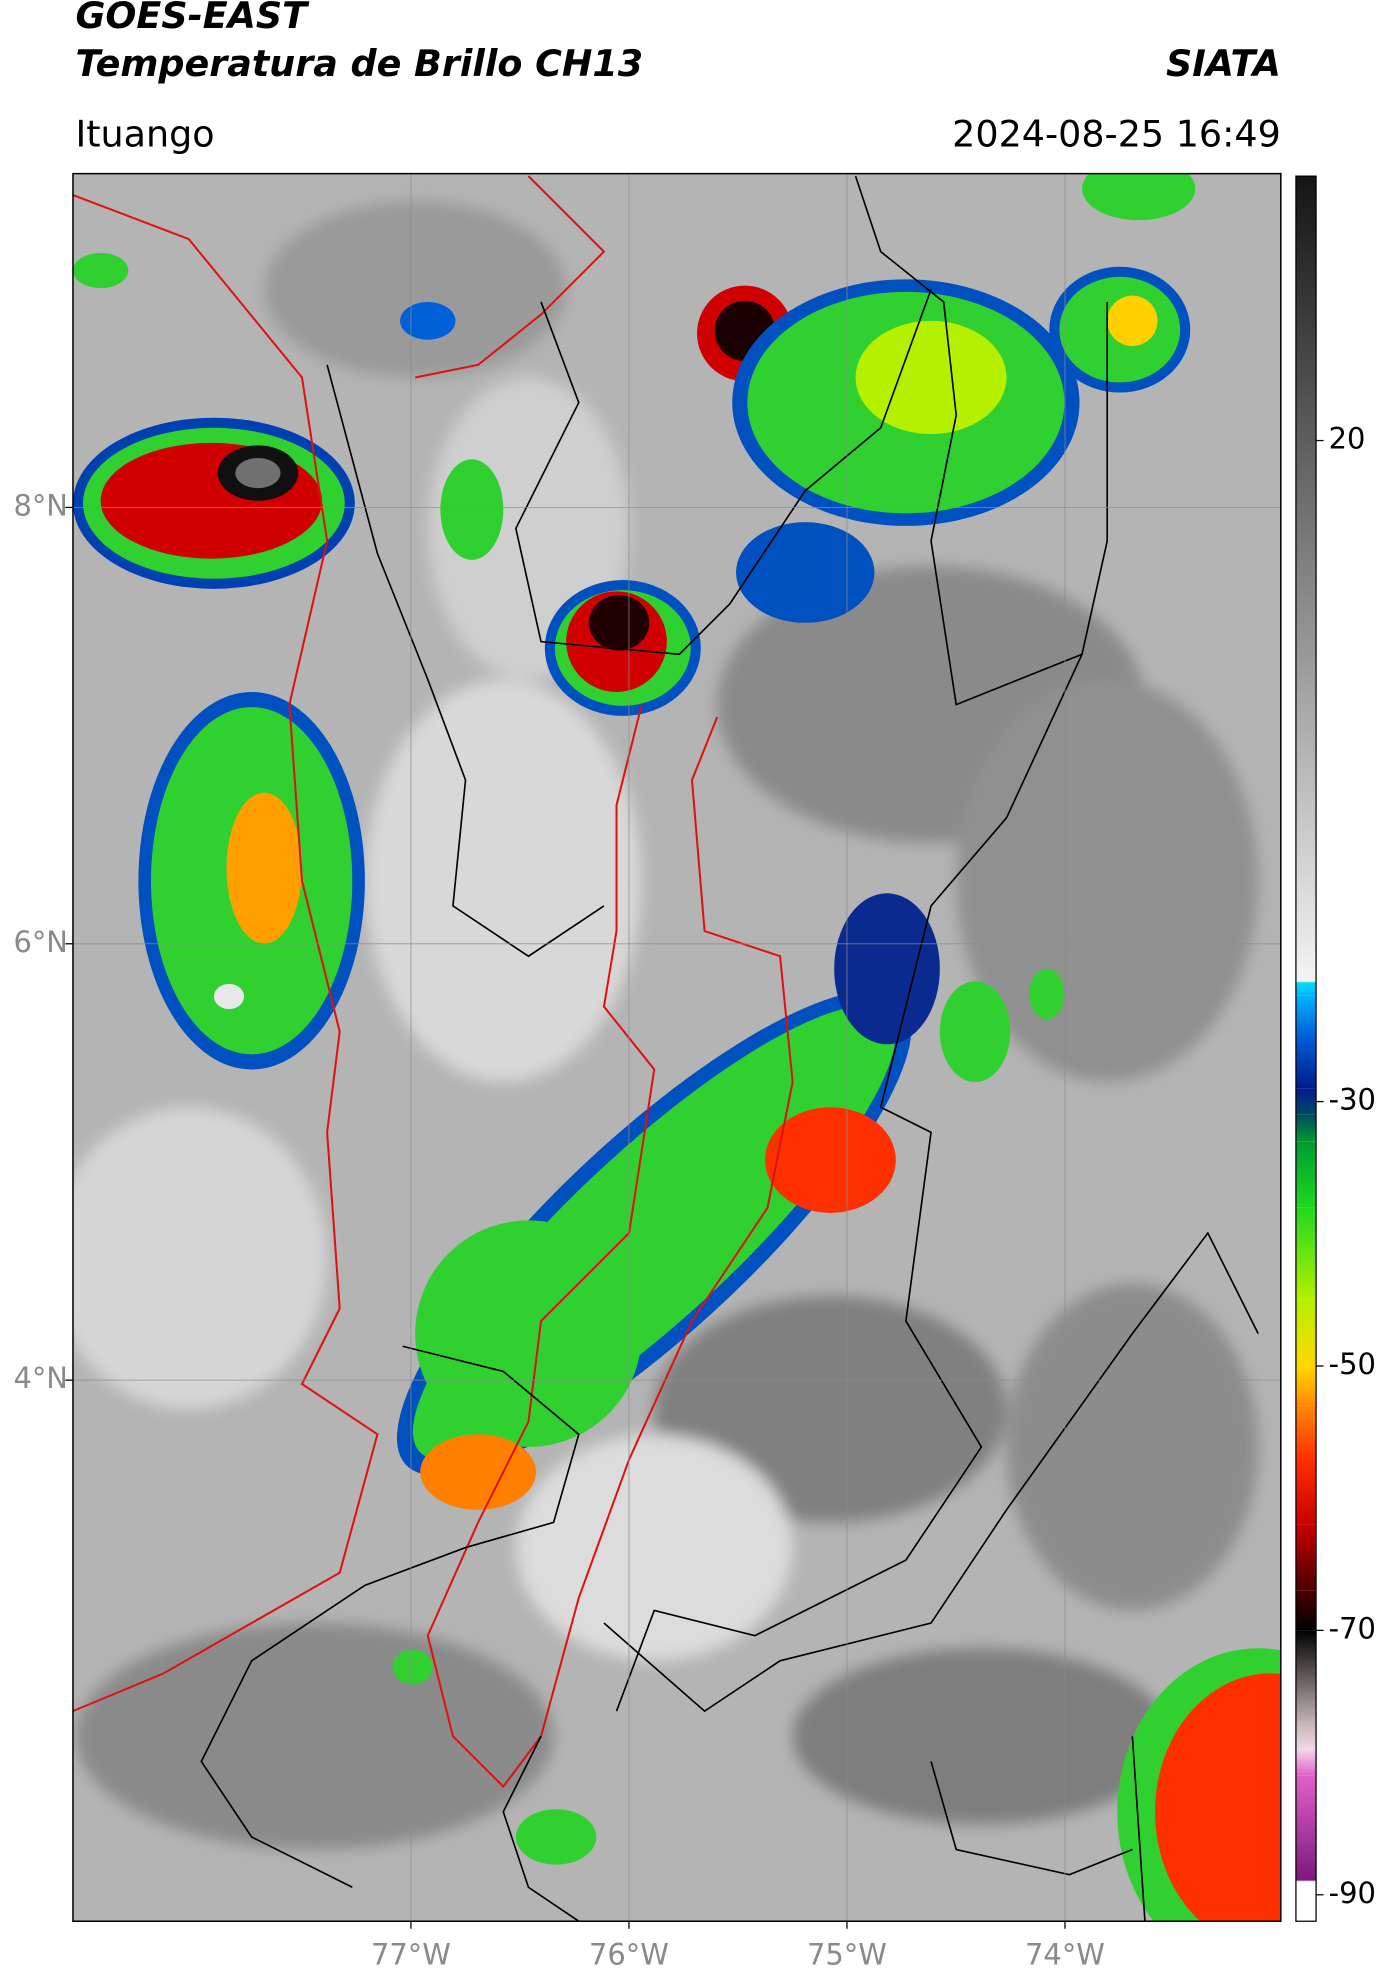  I want to click on x-tick-label: 77°W, so click(411, 1954).